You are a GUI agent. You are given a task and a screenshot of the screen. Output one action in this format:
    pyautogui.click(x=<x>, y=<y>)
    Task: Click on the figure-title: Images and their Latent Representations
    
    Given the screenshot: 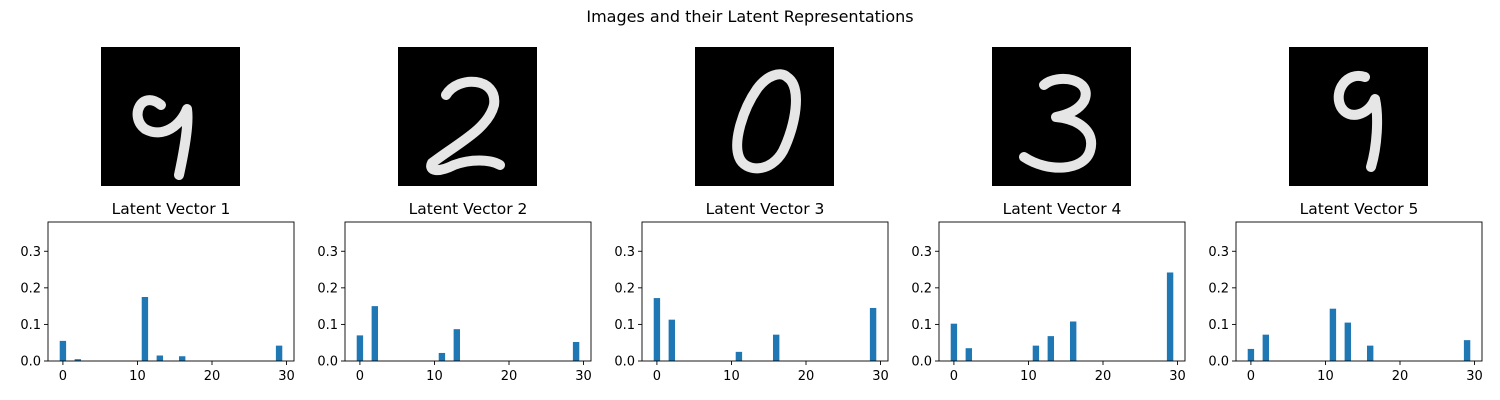 What is the action you would take?
    pyautogui.click(x=749, y=16)
    